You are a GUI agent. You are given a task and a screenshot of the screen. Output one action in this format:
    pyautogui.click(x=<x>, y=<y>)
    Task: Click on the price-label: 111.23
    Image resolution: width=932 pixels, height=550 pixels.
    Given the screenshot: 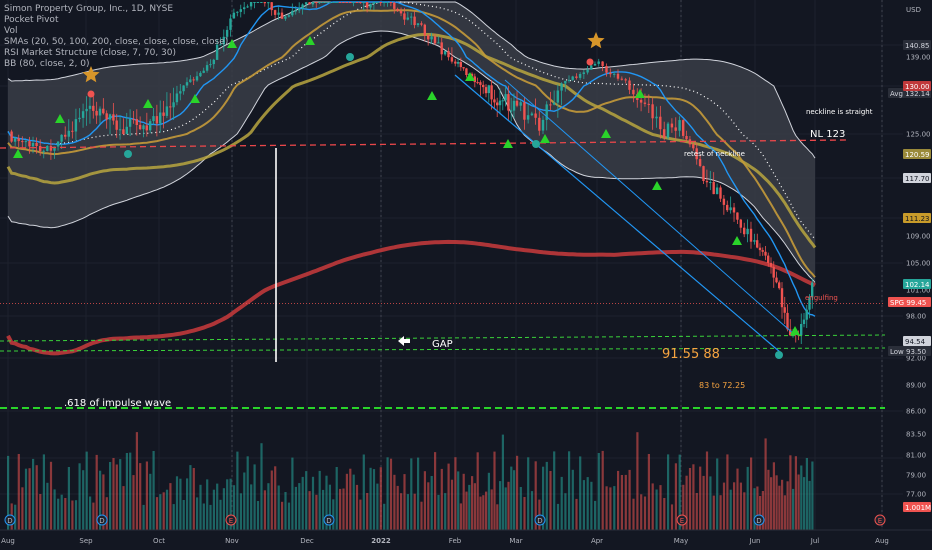 What is the action you would take?
    pyautogui.click(x=917, y=219)
    